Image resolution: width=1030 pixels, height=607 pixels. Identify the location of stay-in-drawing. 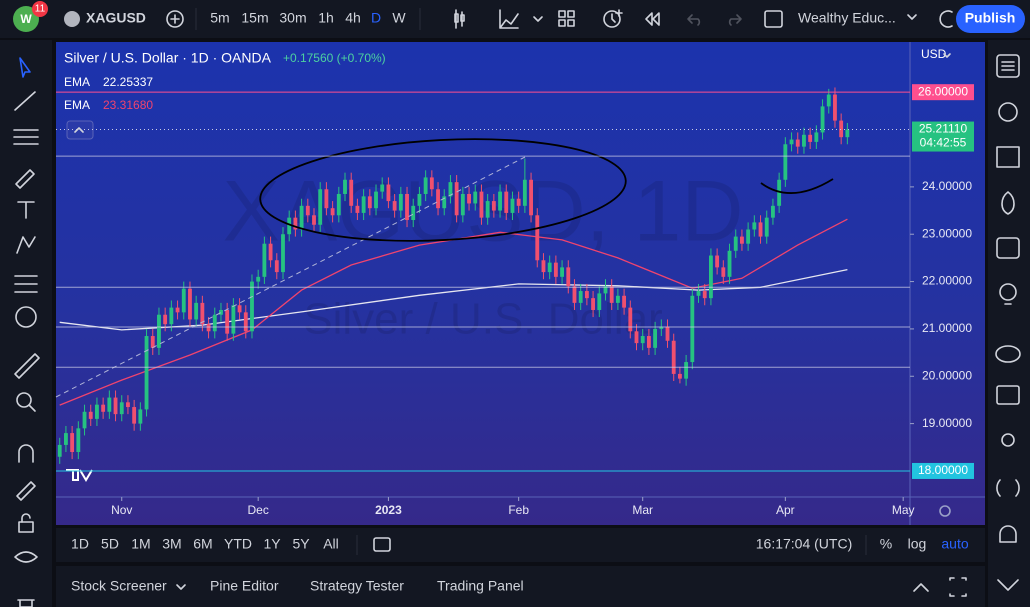
(26, 491).